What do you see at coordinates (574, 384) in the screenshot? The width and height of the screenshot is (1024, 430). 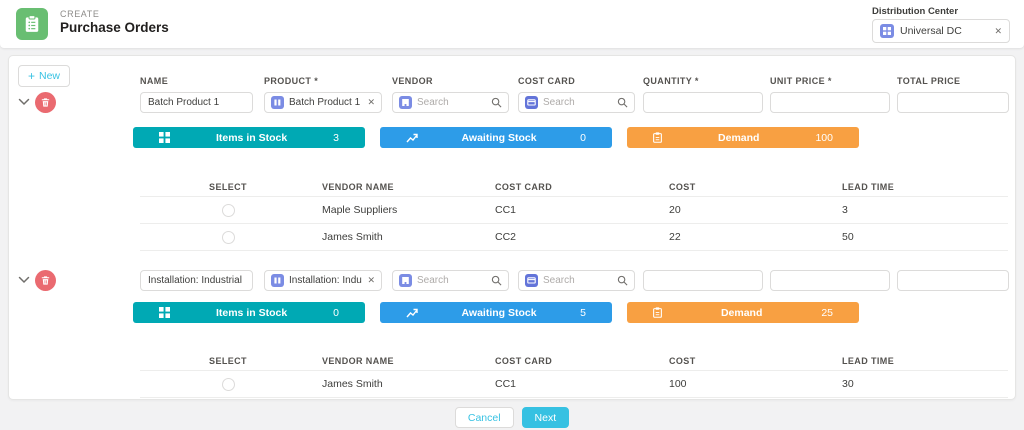 I see `vendor-row: James Smith CC1 100 30` at bounding box center [574, 384].